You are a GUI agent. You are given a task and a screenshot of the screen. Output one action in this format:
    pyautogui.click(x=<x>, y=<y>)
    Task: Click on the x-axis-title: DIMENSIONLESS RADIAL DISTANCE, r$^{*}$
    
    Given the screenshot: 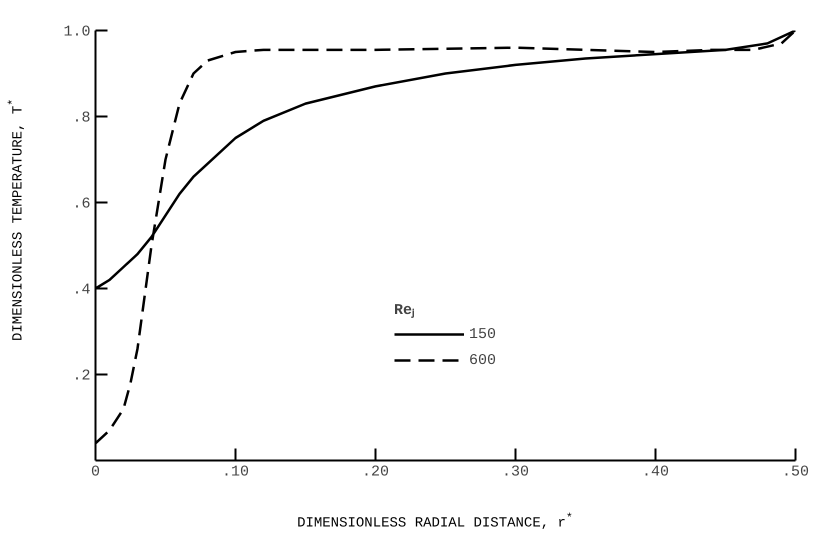 What is the action you would take?
    pyautogui.click(x=435, y=522)
    